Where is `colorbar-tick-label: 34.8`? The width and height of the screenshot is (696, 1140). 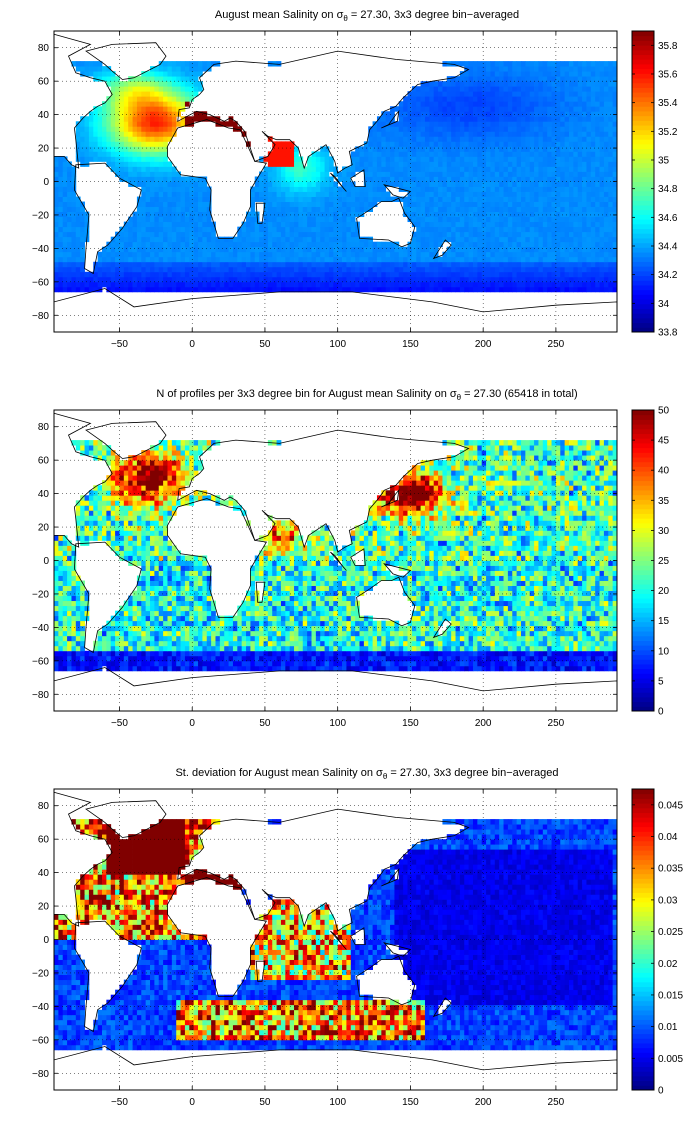 colorbar-tick-label: 34.8 is located at coordinates (668, 189).